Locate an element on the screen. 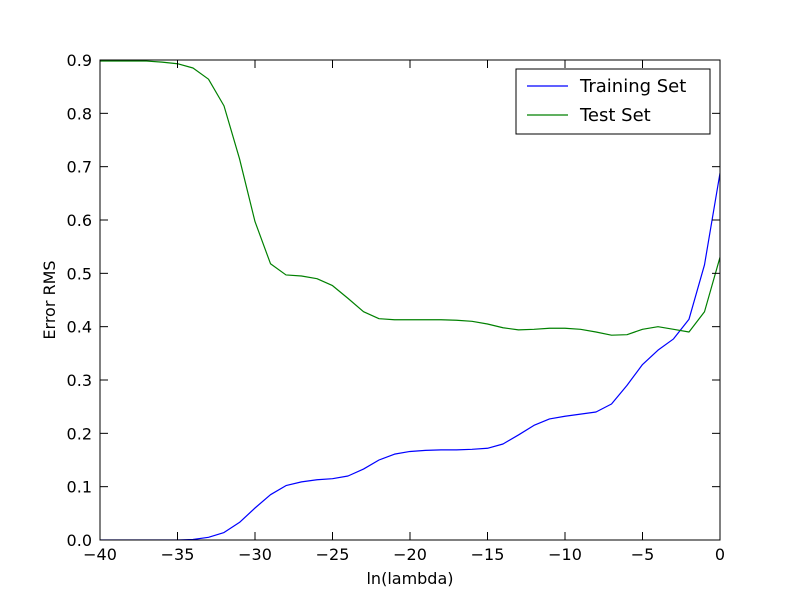 The width and height of the screenshot is (800, 600). legend: Training Set Test Set is located at coordinates (613, 101).